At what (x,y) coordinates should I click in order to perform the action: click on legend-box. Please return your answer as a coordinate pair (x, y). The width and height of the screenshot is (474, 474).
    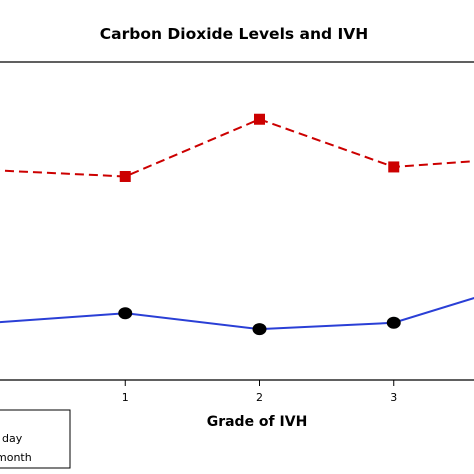
    Looking at the image, I should click on (35, 439).